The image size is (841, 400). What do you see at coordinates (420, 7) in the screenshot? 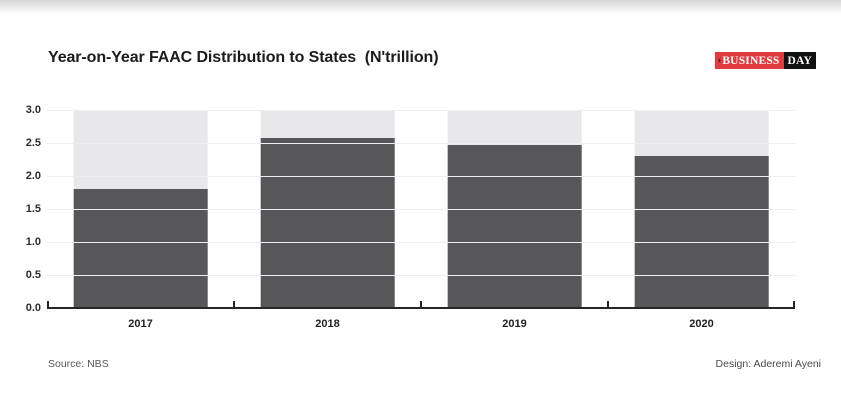
I see `top-edge-shadow` at bounding box center [420, 7].